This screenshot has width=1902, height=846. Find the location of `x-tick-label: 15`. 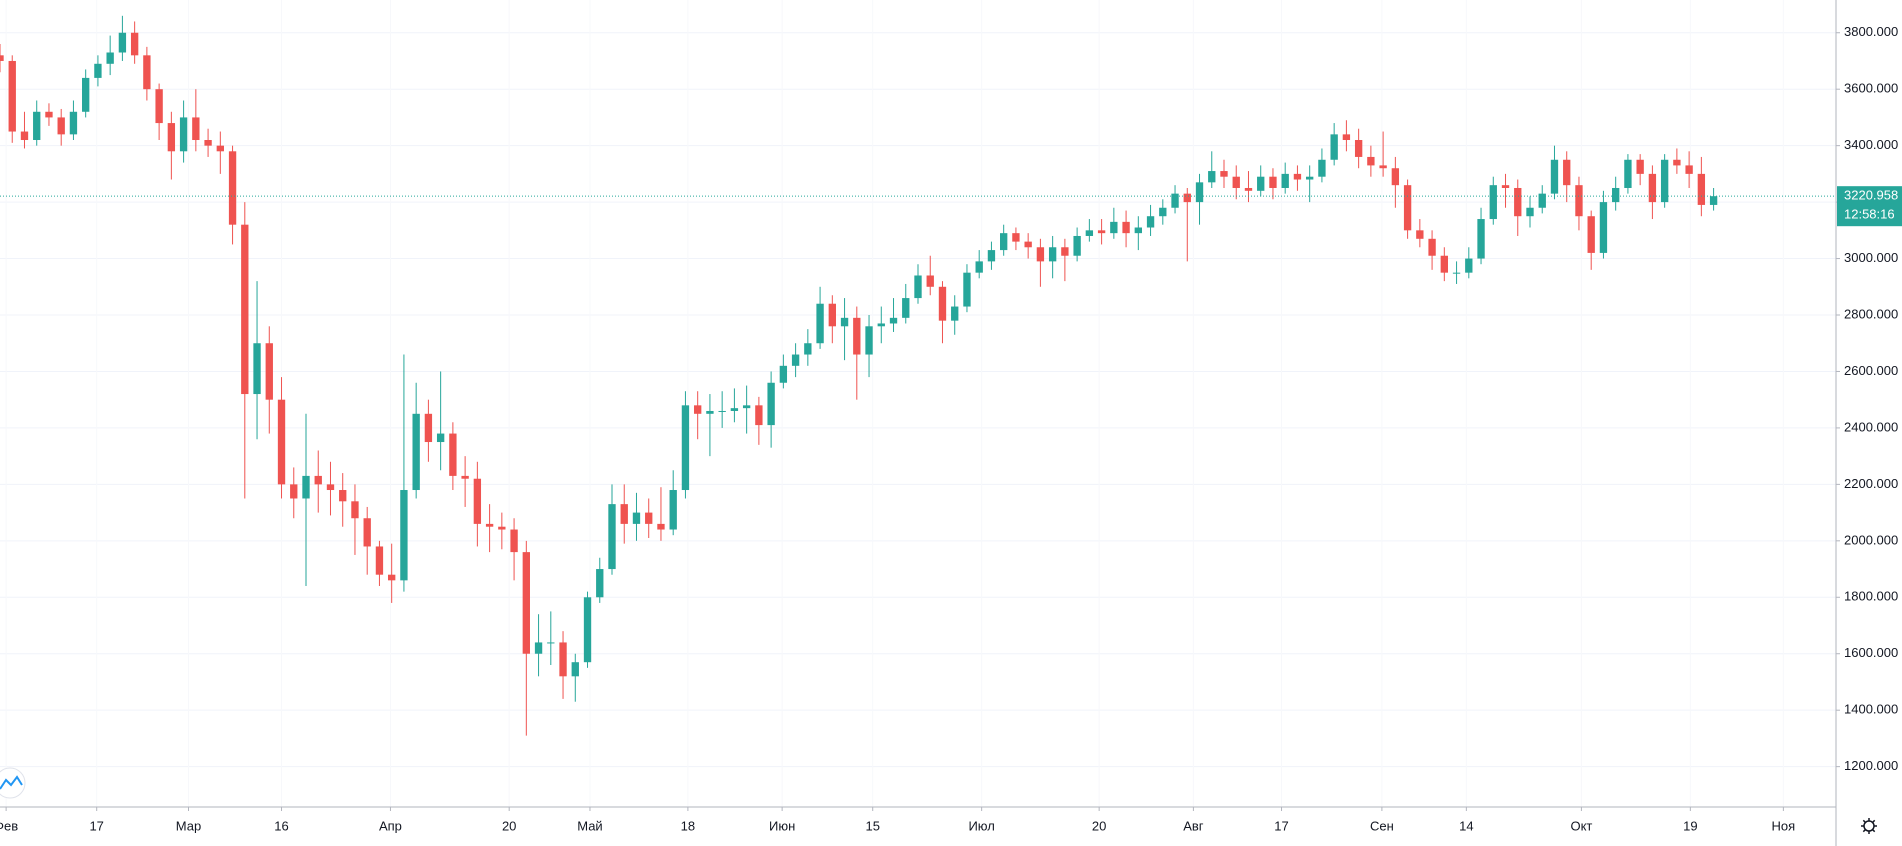

x-tick-label: 15 is located at coordinates (872, 825).